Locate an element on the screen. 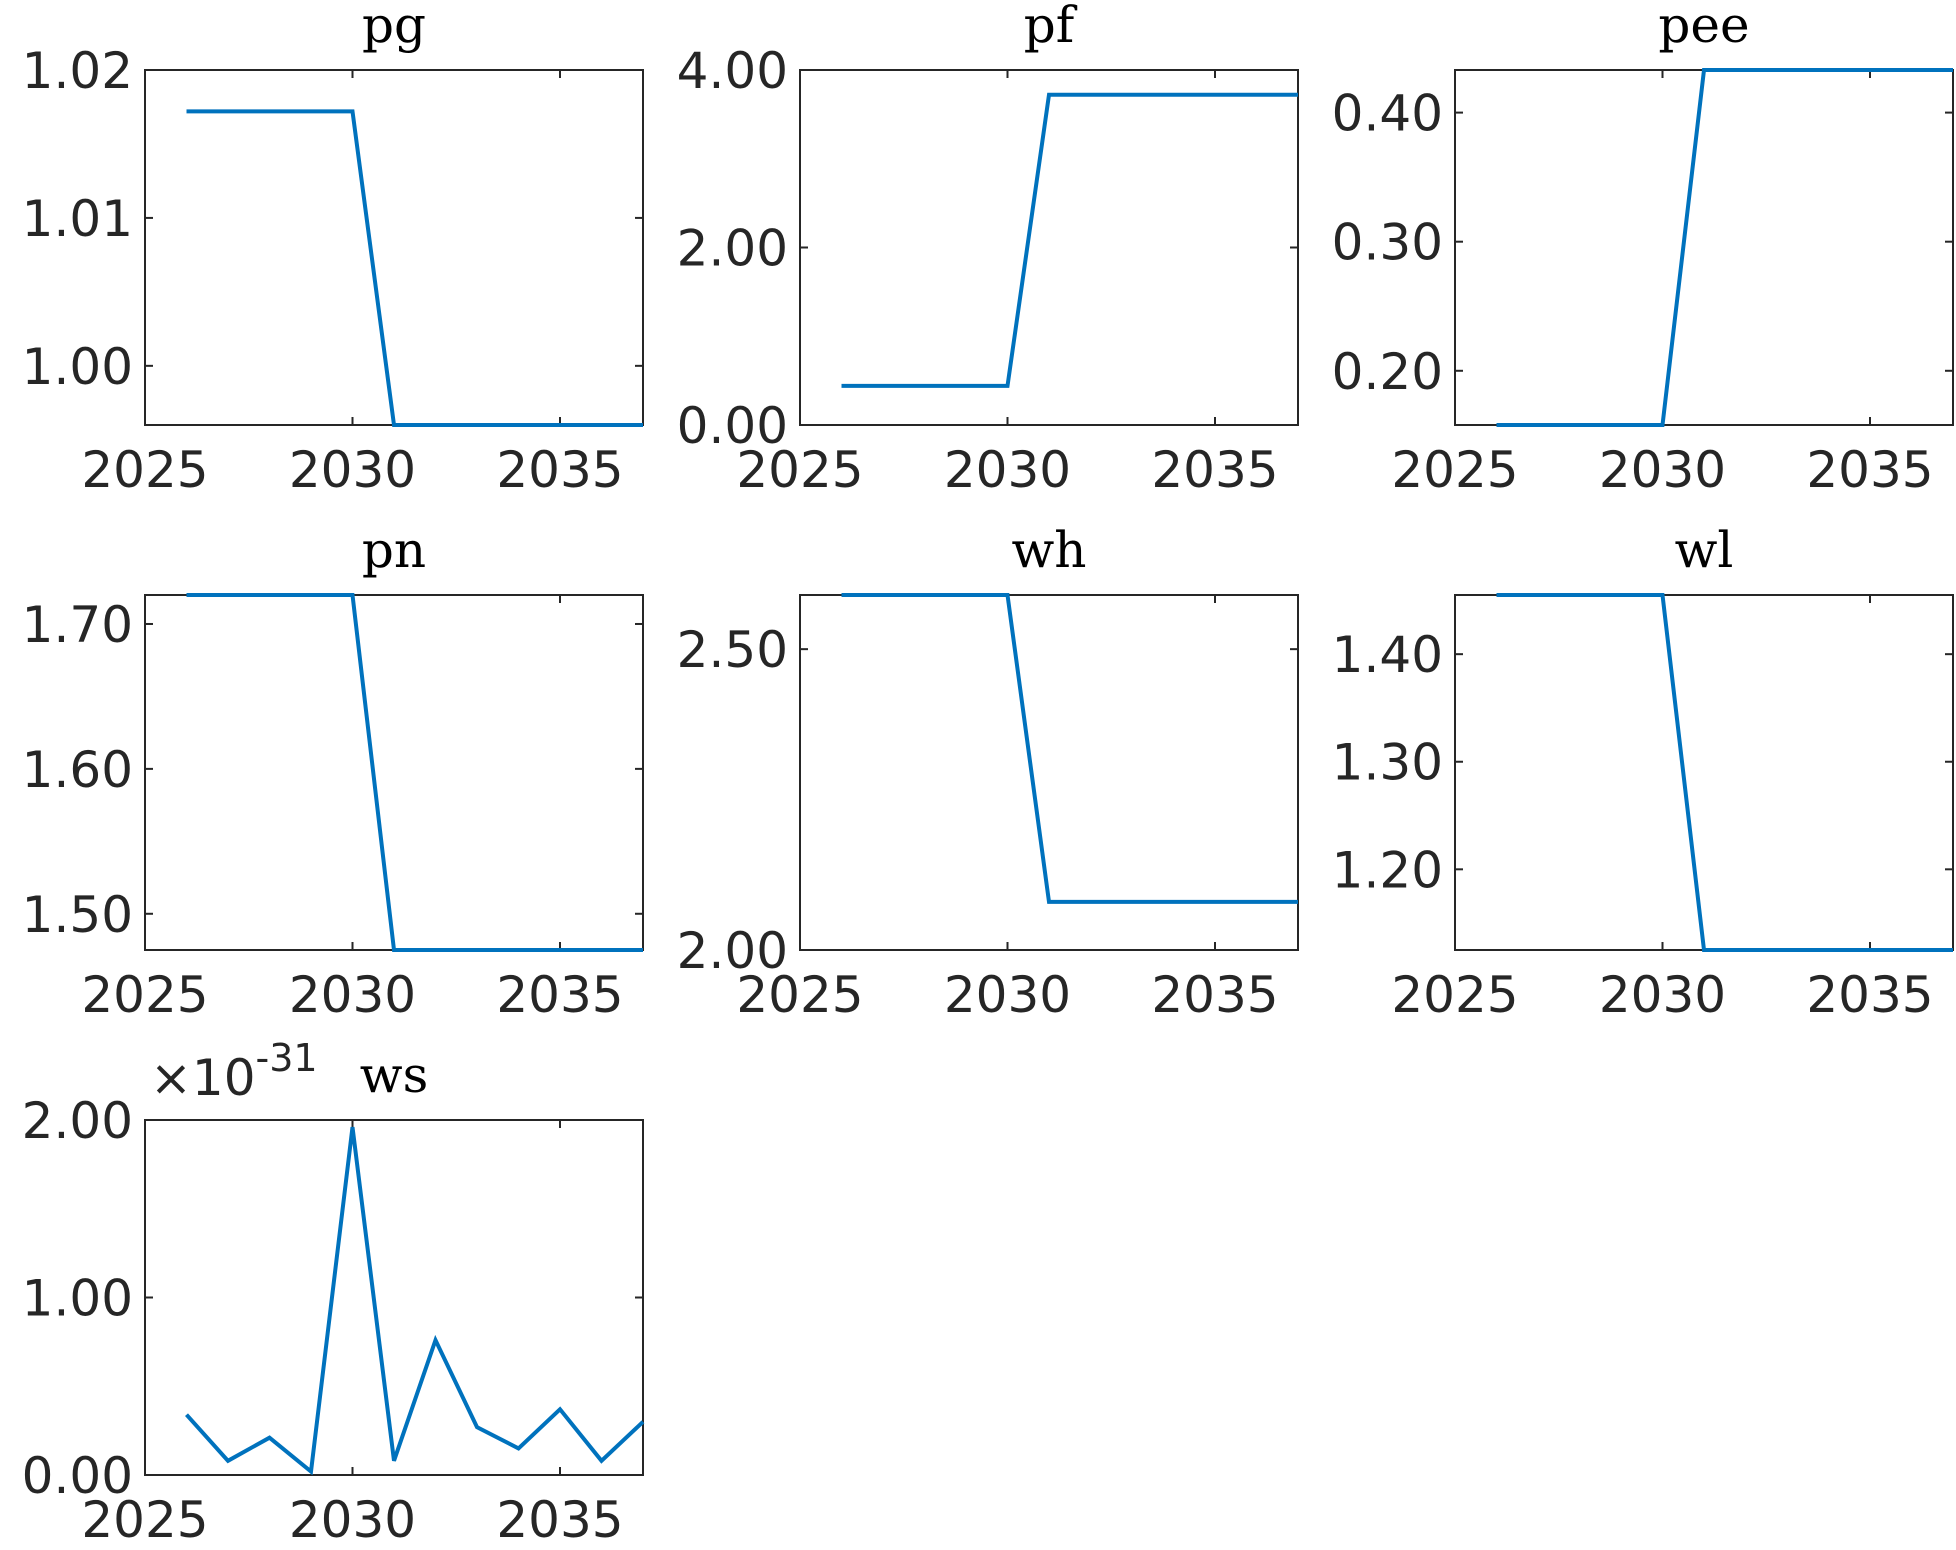 The width and height of the screenshot is (1956, 1550). y-tick-label: 0.20 is located at coordinates (1387, 372).